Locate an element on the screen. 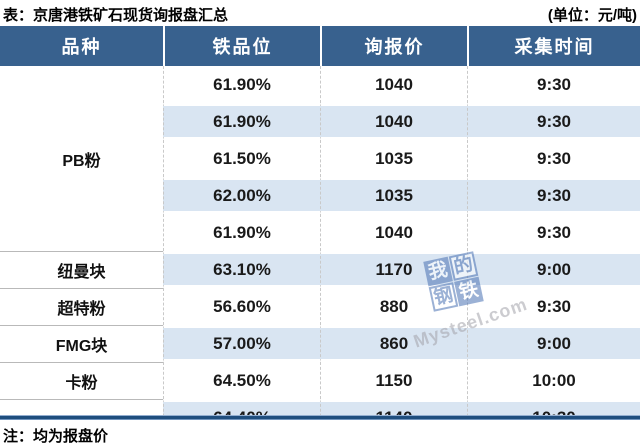 This screenshot has height=447, width=640. group-label-fmg-lump: FMG块 is located at coordinates (81, 343).